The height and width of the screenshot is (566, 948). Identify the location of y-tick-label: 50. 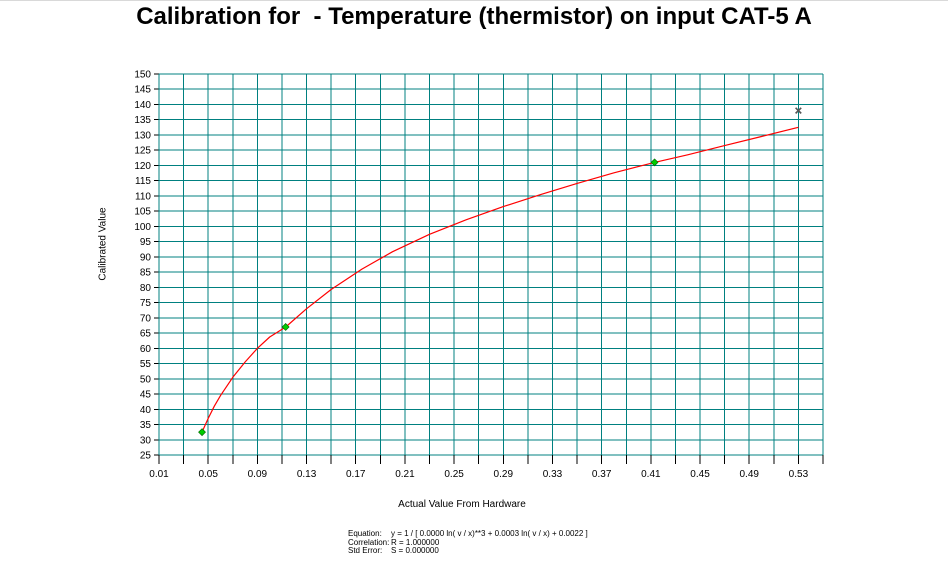
(146, 379).